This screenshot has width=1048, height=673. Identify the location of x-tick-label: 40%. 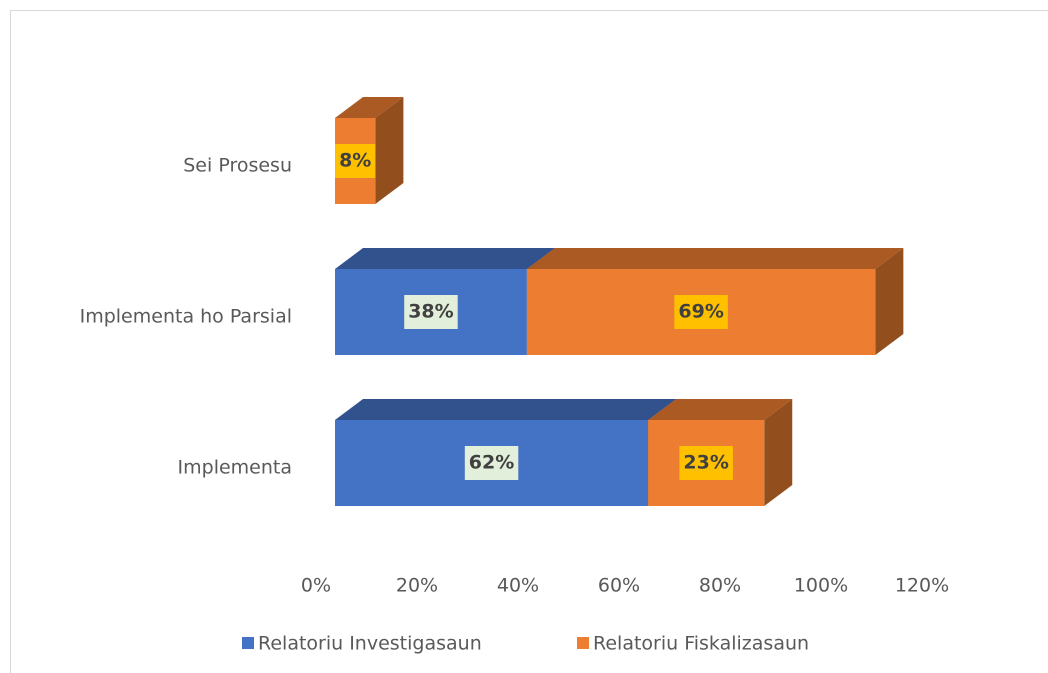
(518, 586).